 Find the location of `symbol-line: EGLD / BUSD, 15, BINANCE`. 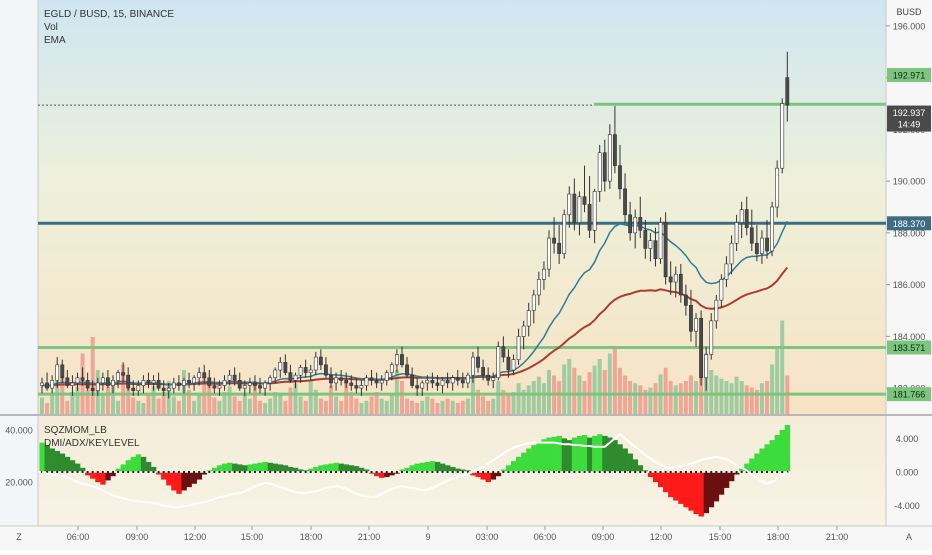

symbol-line: EGLD / BUSD, 15, BINANCE is located at coordinates (109, 14).